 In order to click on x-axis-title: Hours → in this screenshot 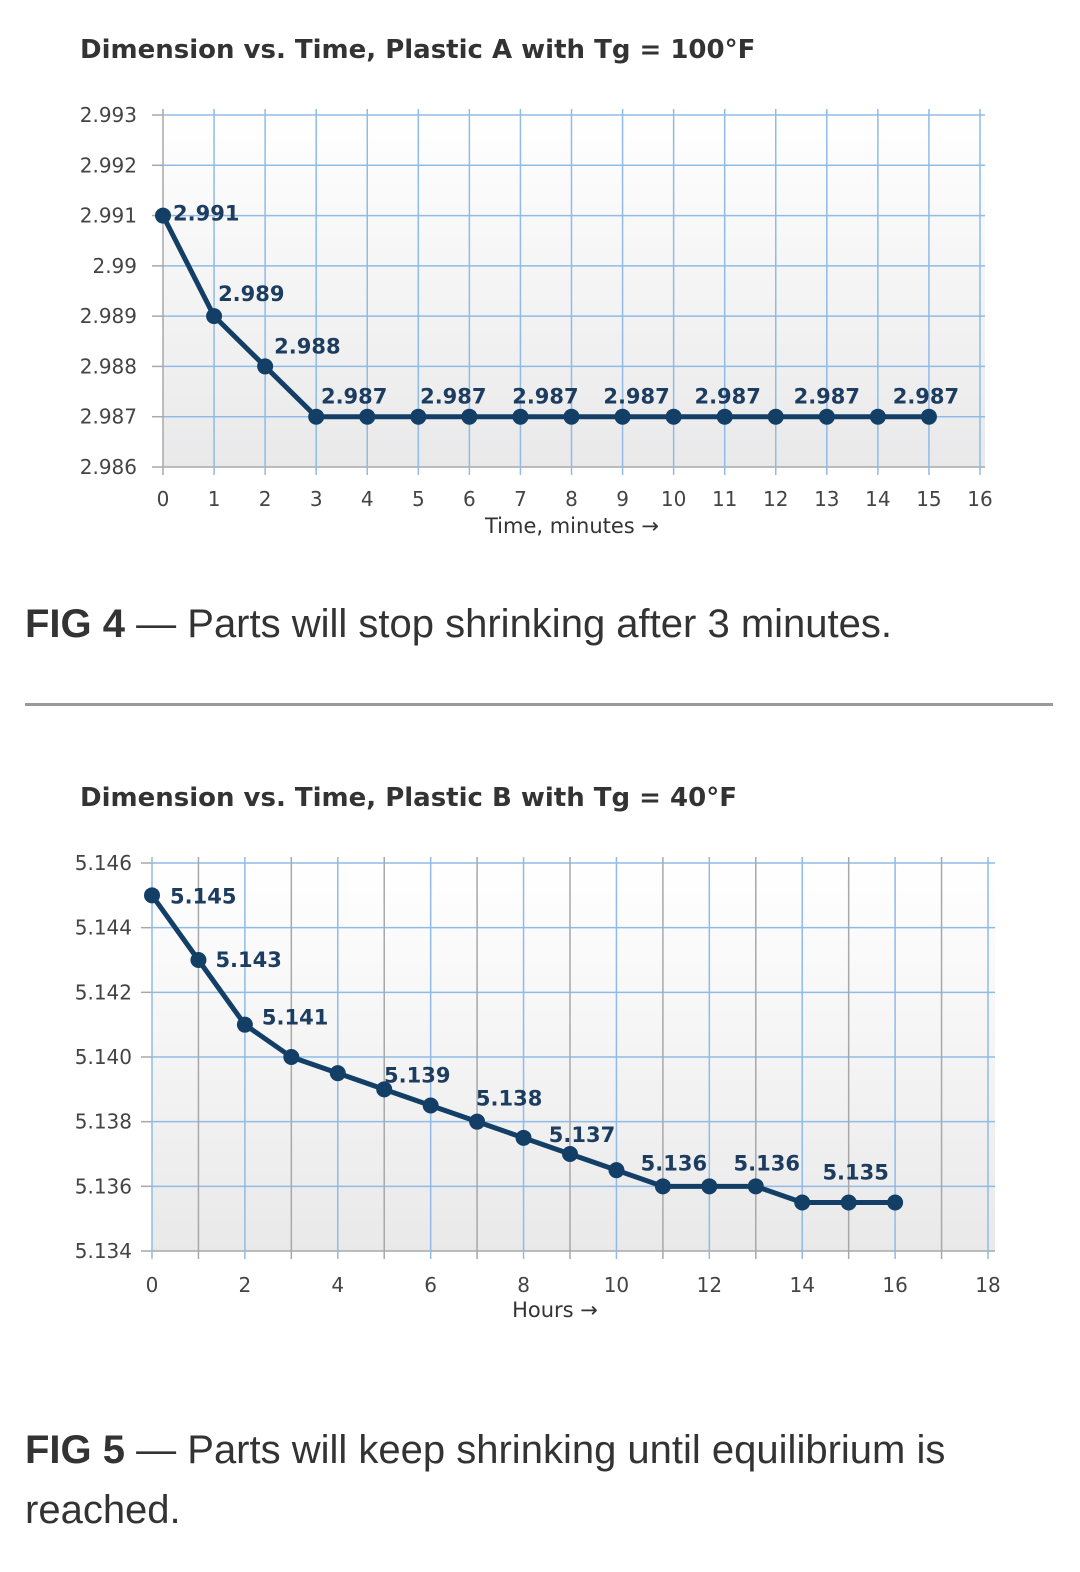, I will do `click(555, 1310)`.